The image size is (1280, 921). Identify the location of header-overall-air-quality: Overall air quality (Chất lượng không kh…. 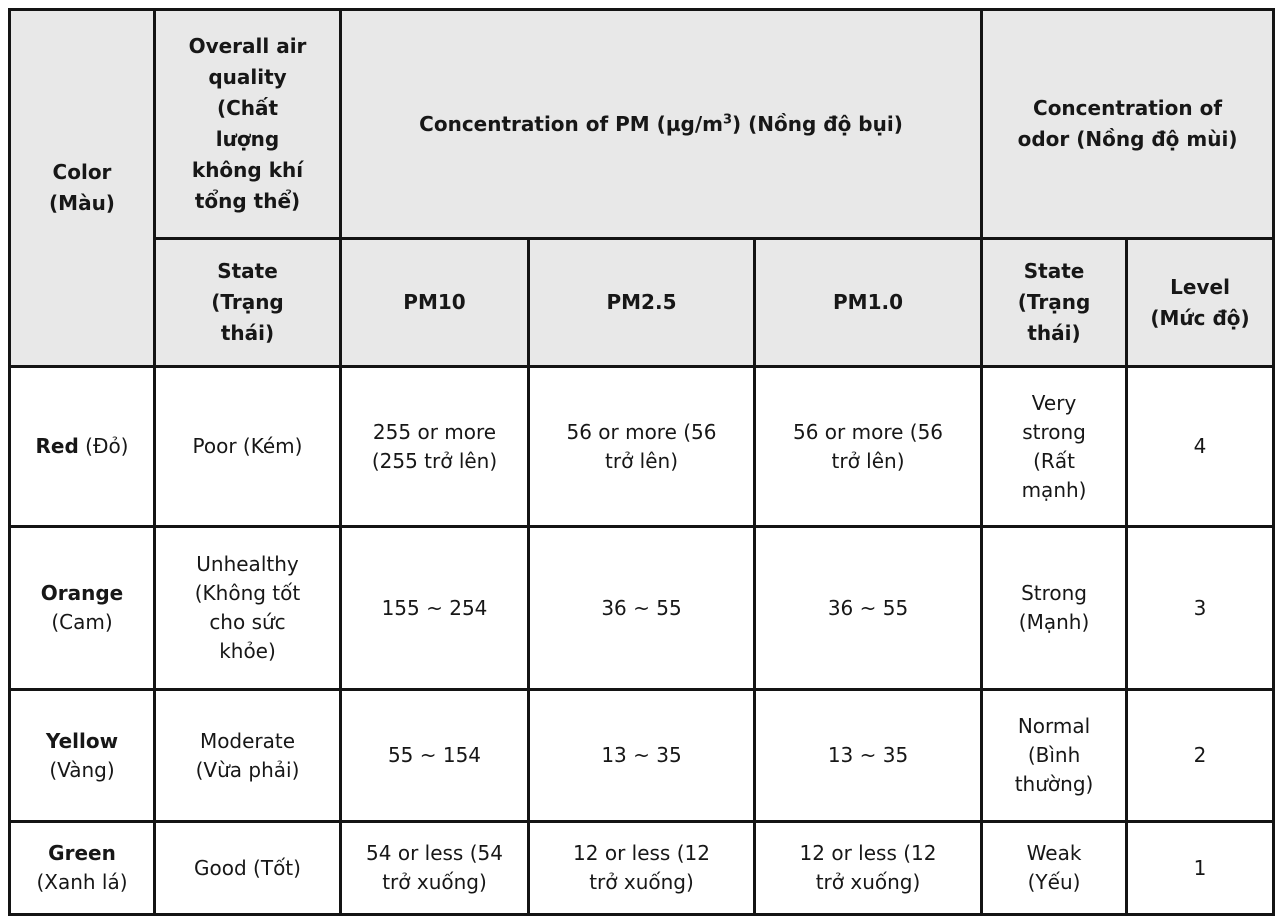
(247, 124).